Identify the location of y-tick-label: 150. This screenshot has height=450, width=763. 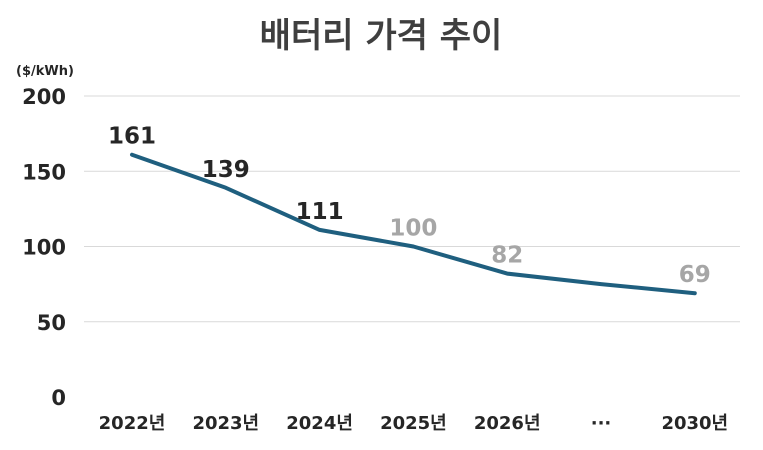
(44, 172).